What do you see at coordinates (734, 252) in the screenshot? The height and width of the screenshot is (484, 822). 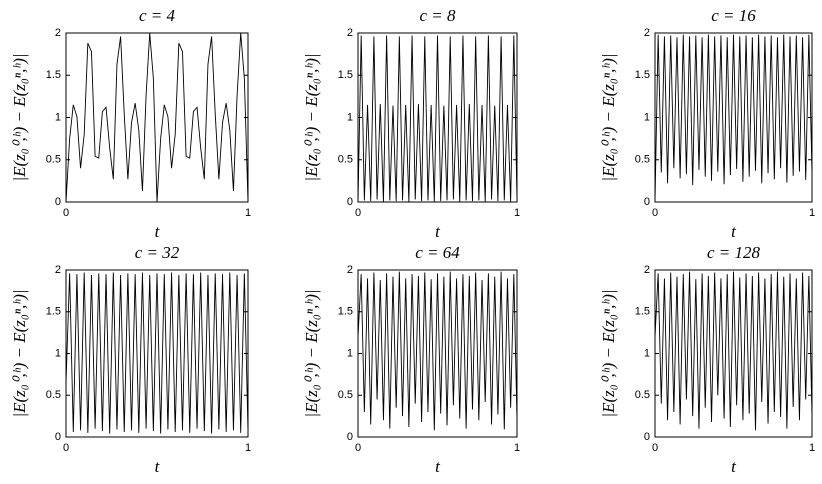 I see `subplot-title: c = 128` at bounding box center [734, 252].